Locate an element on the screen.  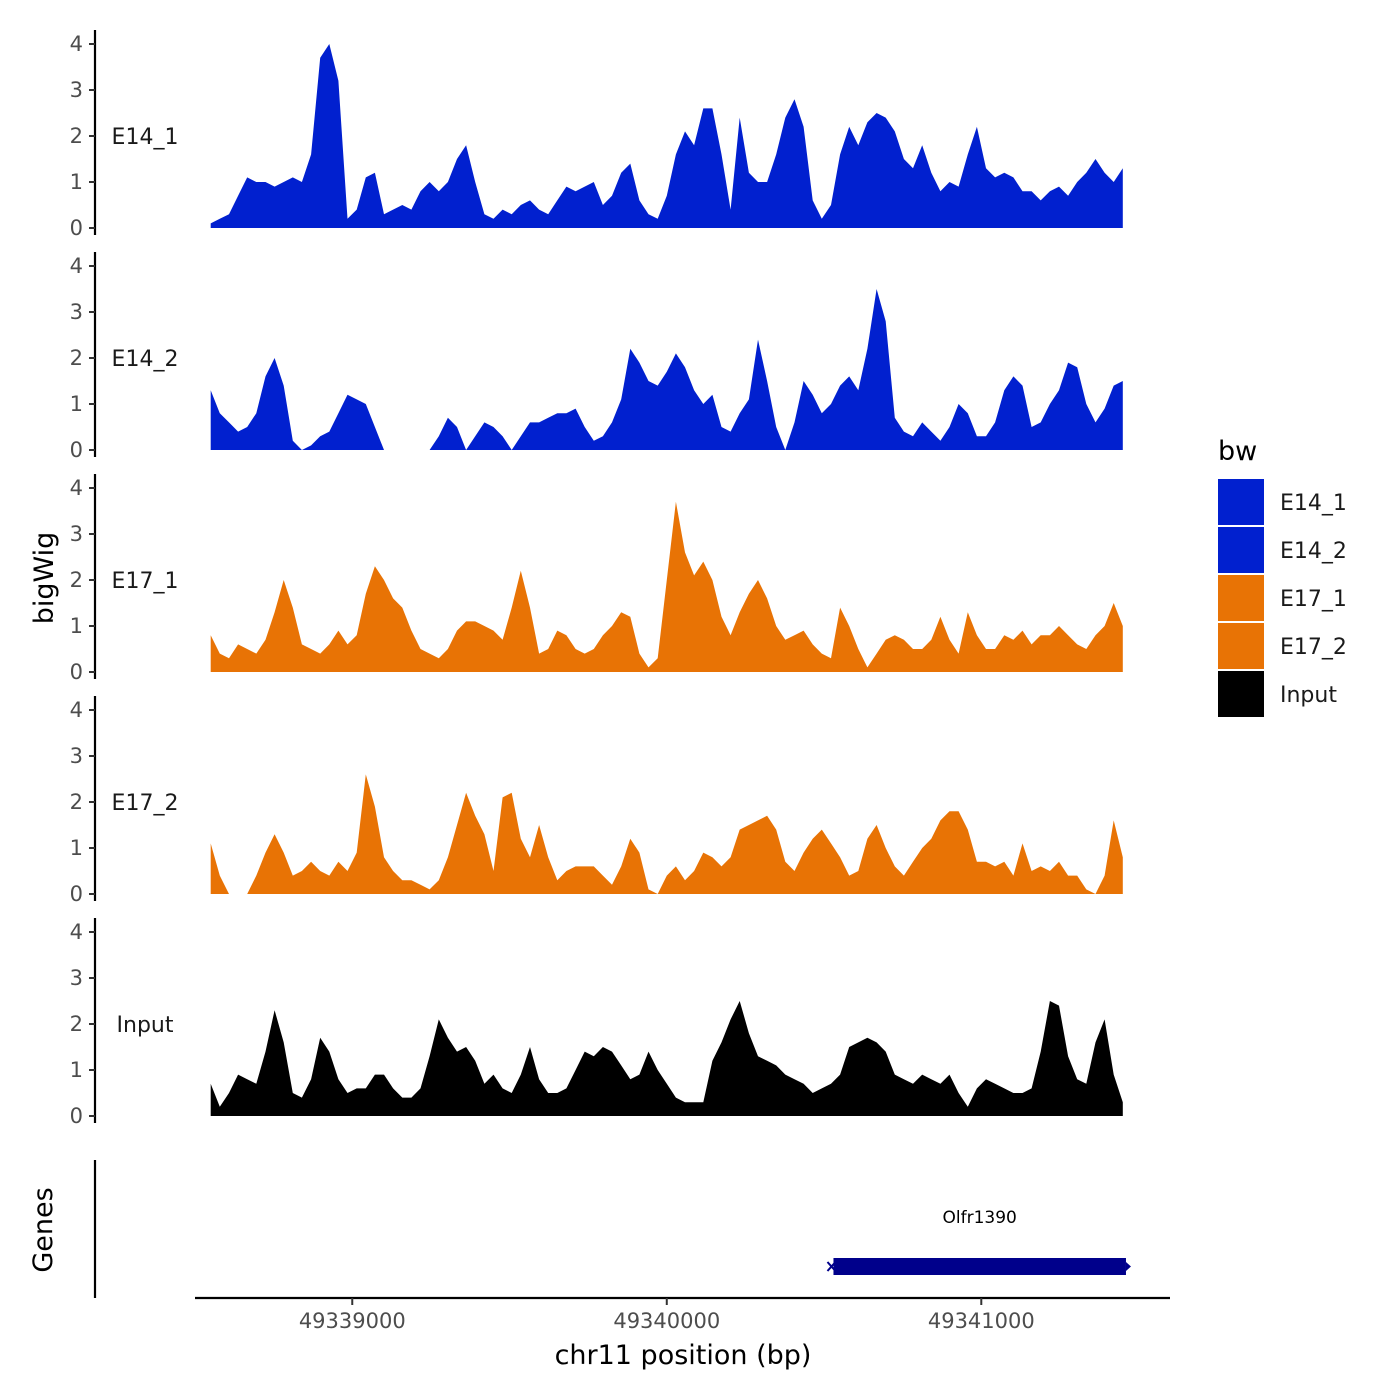
track-input: 0 1 2 3 4 Input is located at coordinates (596, 1023).